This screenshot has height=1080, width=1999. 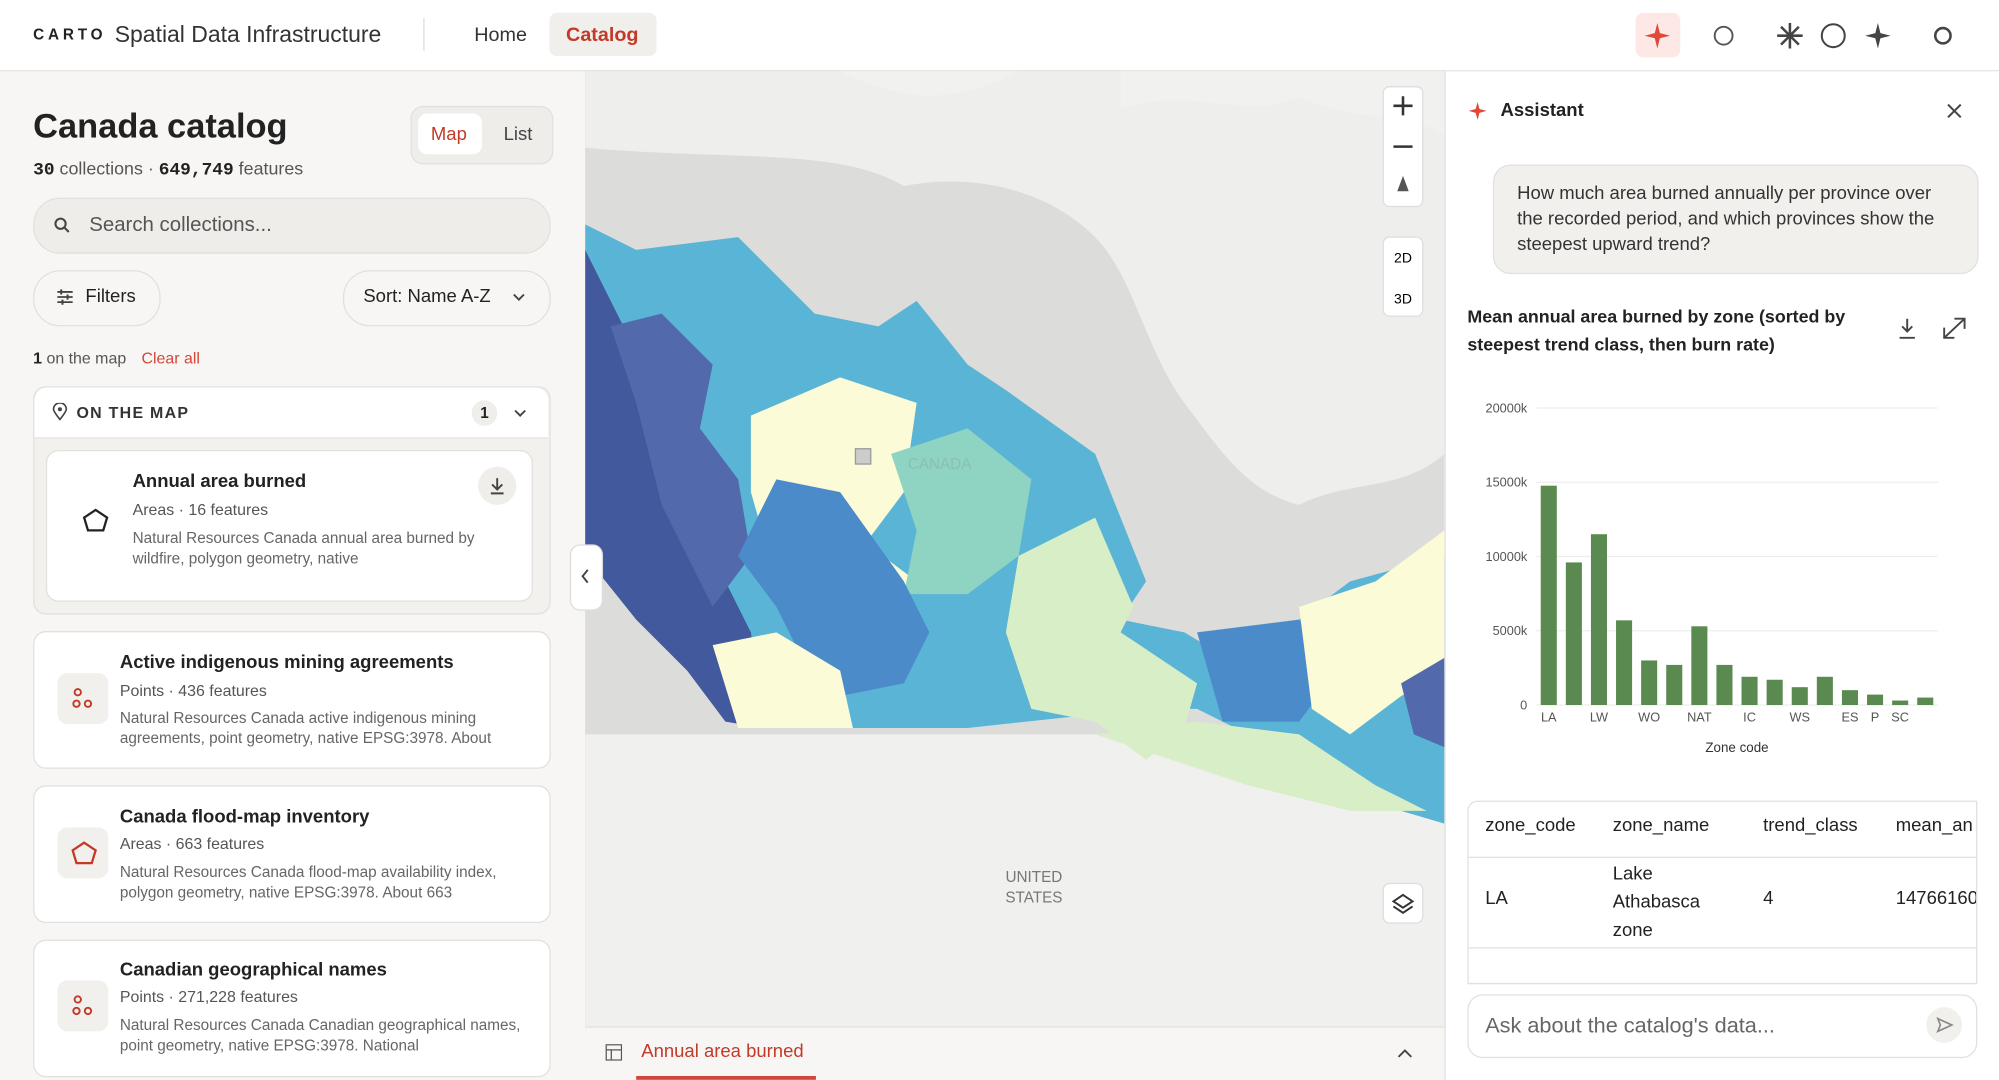 I want to click on x-tick-label: ES, so click(x=1849, y=717).